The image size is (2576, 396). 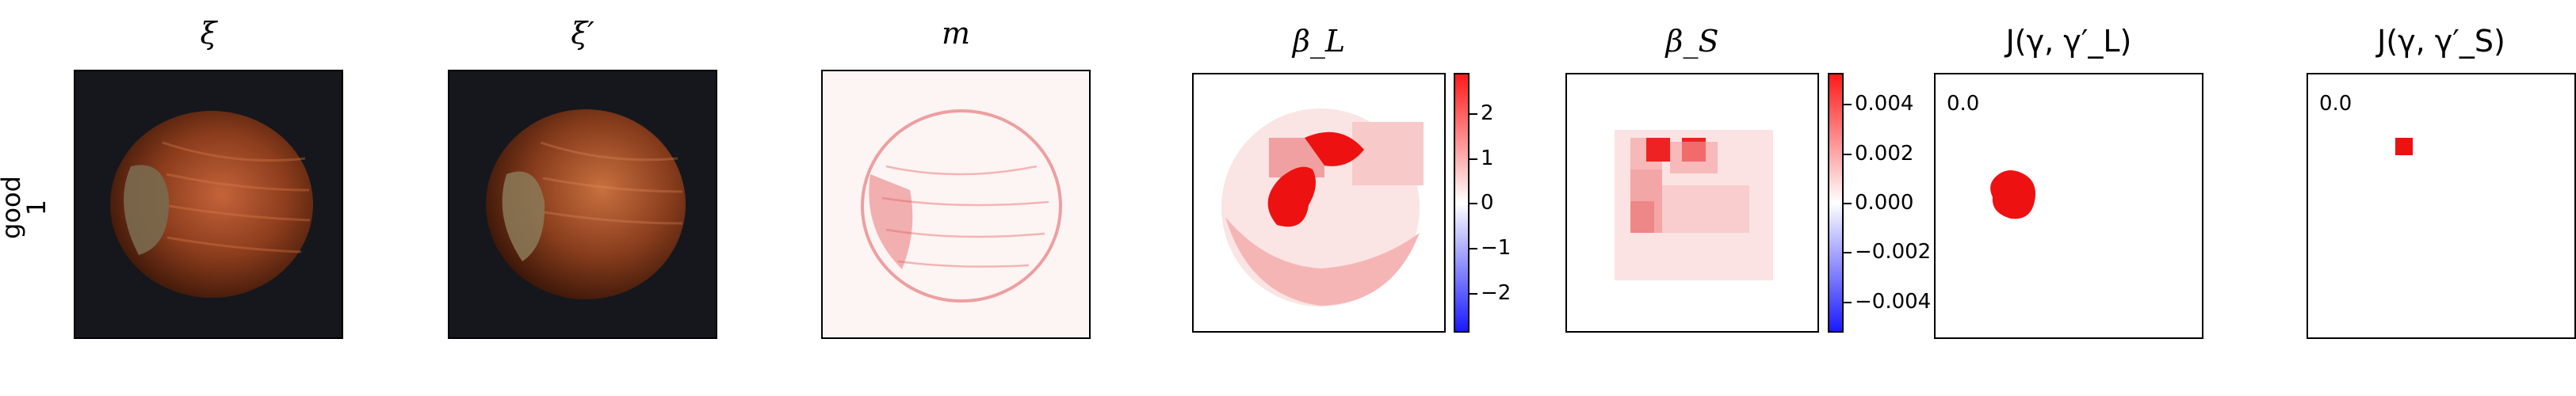 What do you see at coordinates (2068, 41) in the screenshot?
I see `panel-title-j-l: J(γ, γ′_L)` at bounding box center [2068, 41].